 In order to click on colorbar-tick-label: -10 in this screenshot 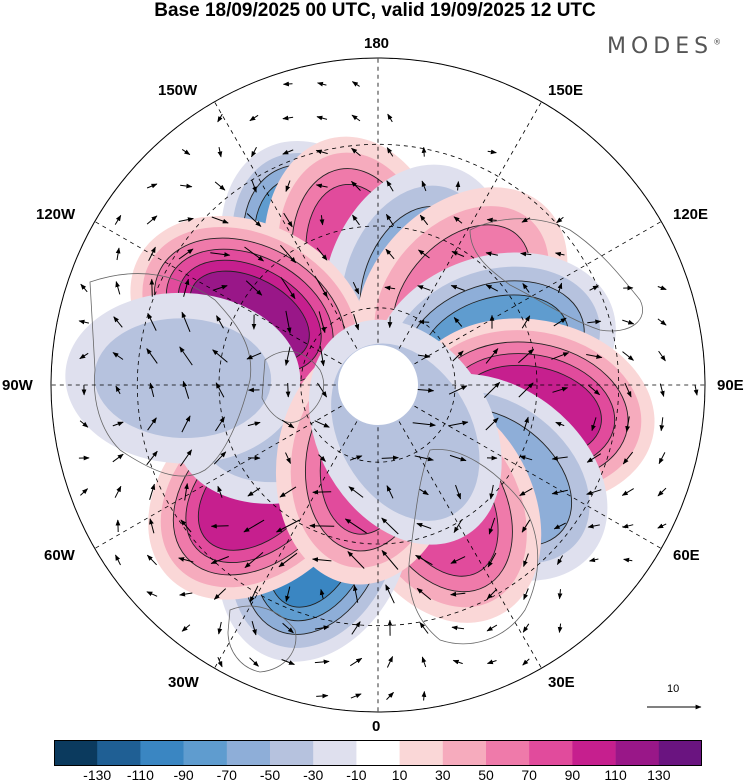, I will do `click(356, 775)`.